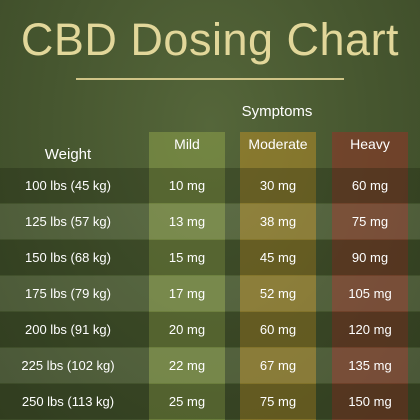  Describe the element at coordinates (278, 185) in the screenshot. I see `moderate-dose-cell: 30 mg` at that location.